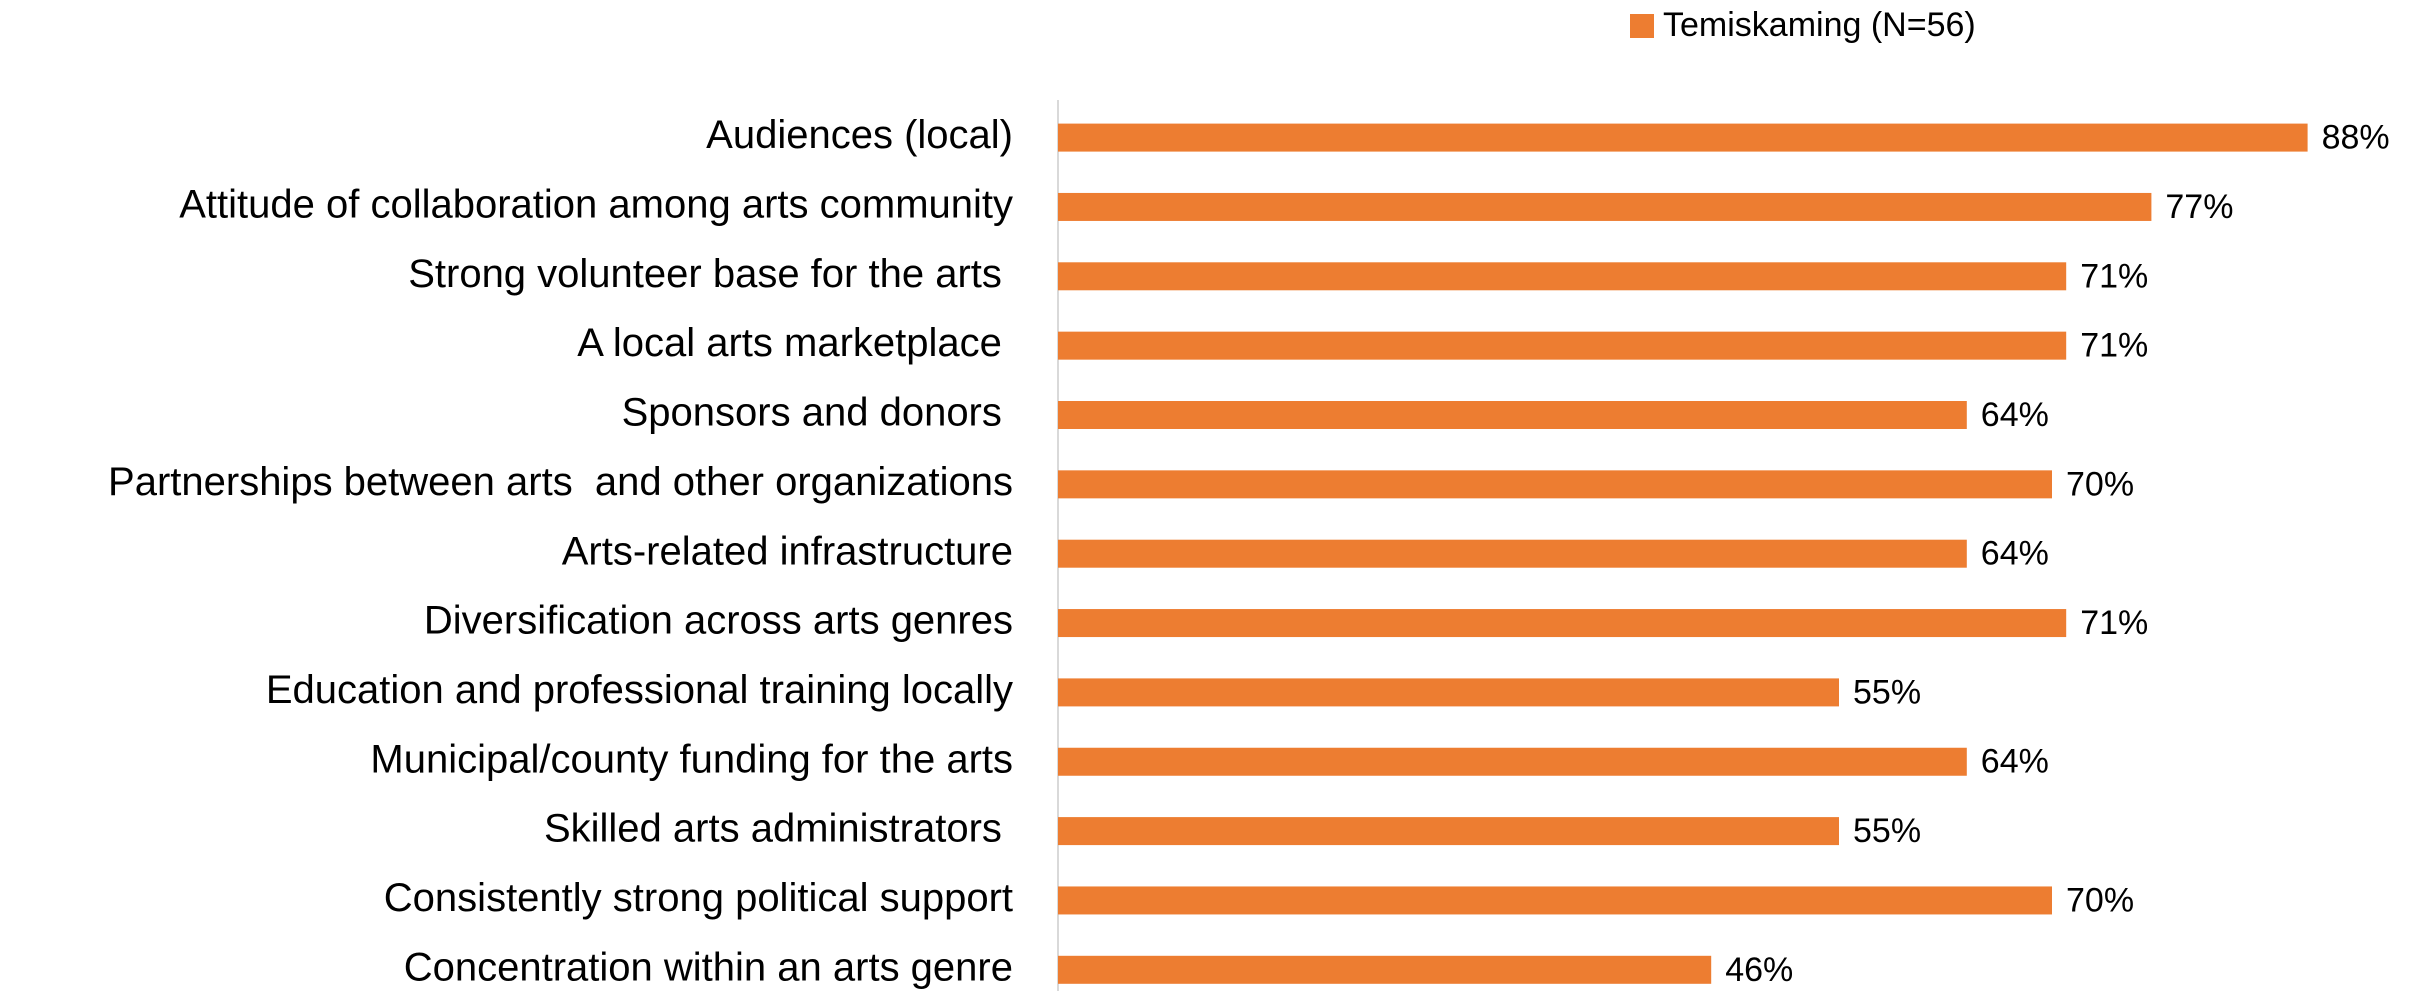 The width and height of the screenshot is (2425, 991). What do you see at coordinates (817, 413) in the screenshot?
I see `category-label: Sponsors and donors` at bounding box center [817, 413].